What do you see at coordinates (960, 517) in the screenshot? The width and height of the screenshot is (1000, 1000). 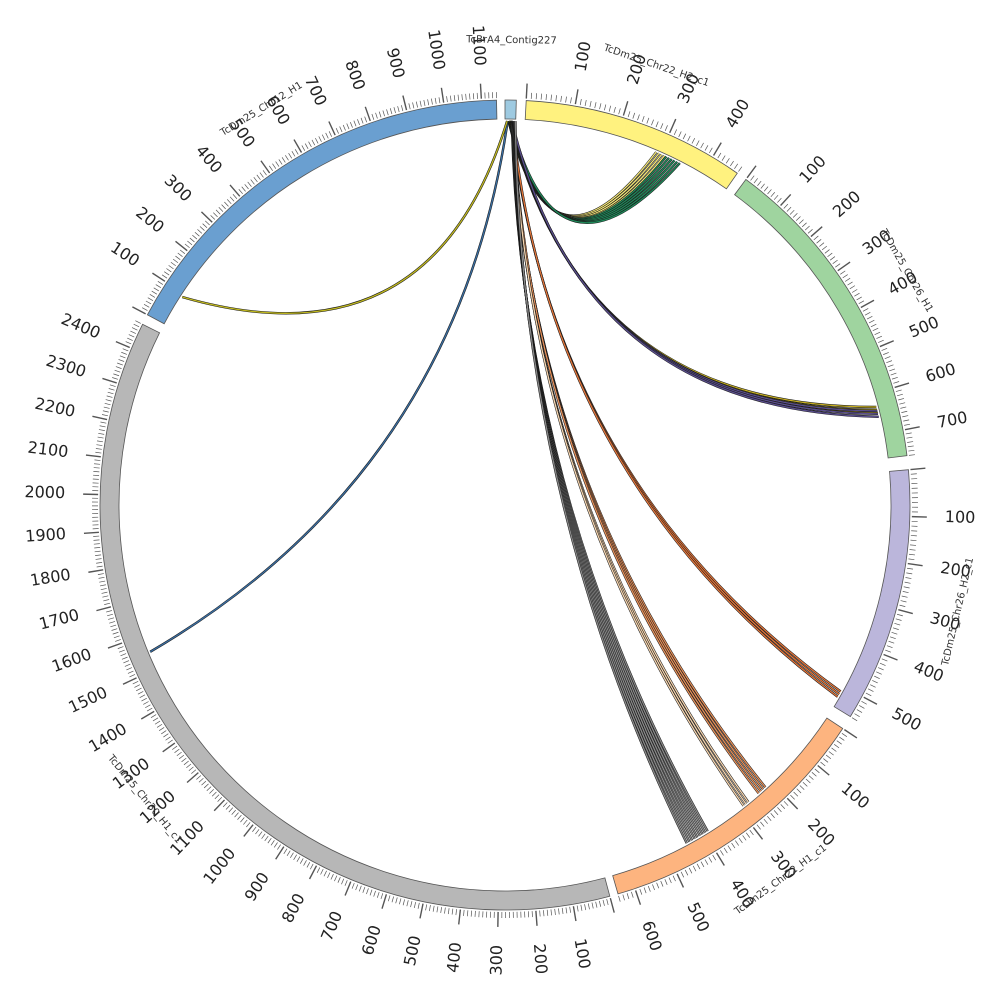 I see `tick-label-3-100: 100` at bounding box center [960, 517].